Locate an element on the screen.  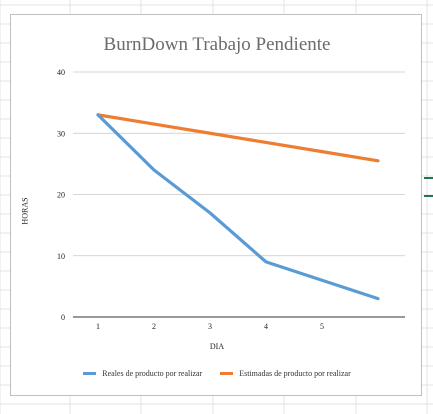
legend-label-estimadas: Estimadas de producto por realizar is located at coordinates (295, 373).